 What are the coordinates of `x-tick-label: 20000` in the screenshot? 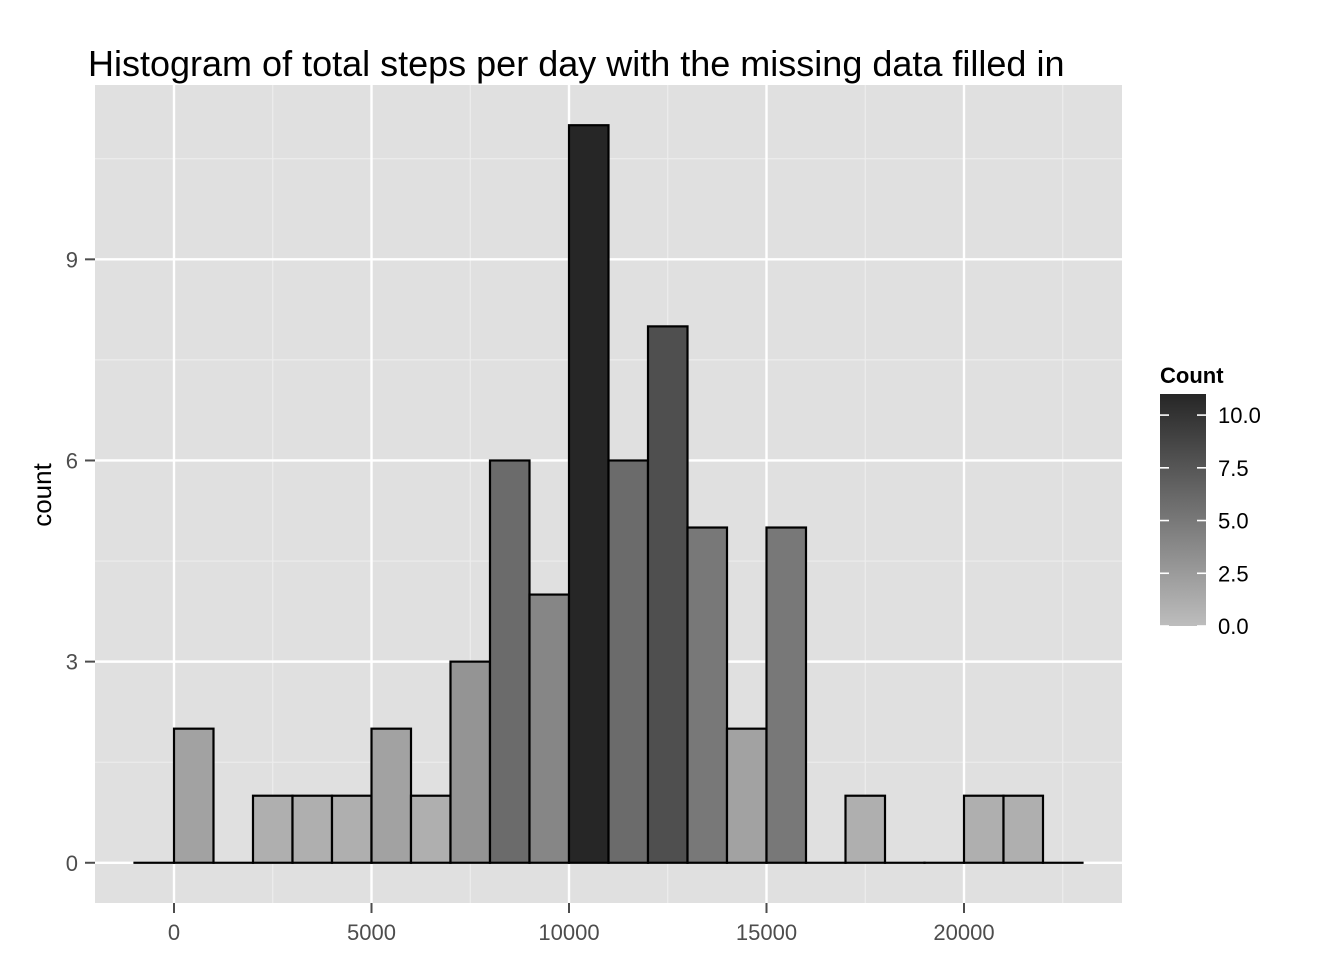 It's located at (963, 932).